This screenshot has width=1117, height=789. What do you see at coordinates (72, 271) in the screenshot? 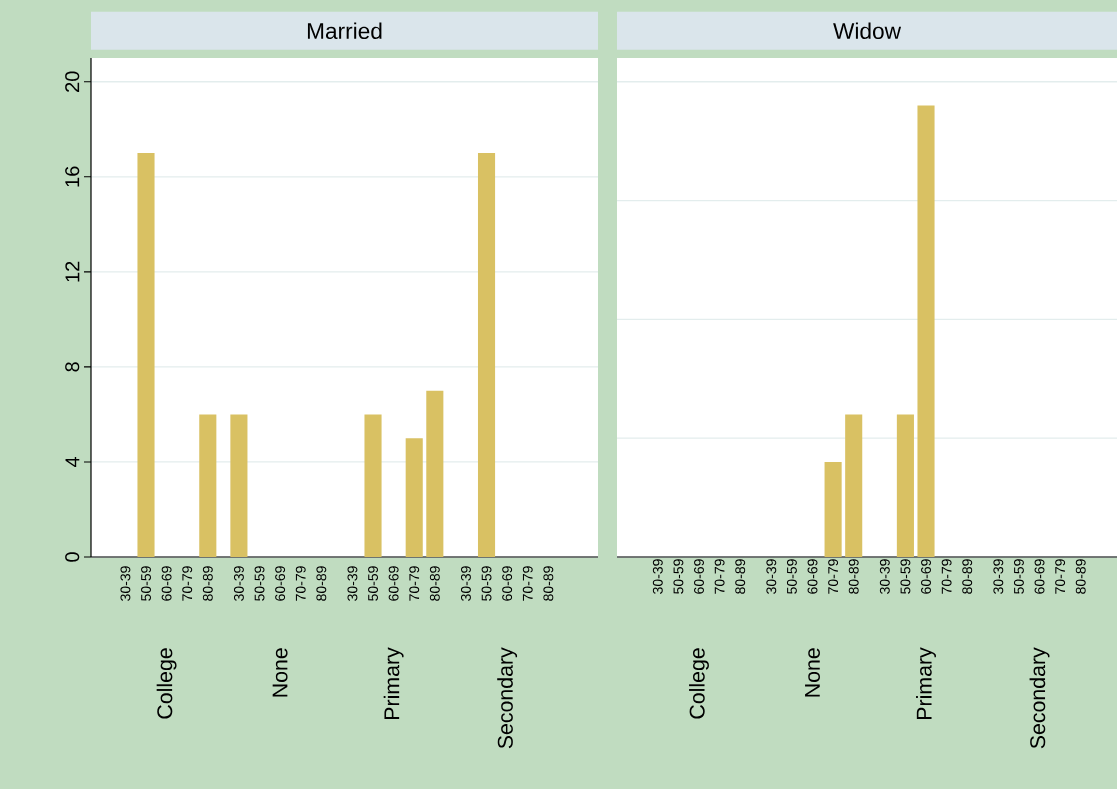
I see `y-tick-label: 12` at bounding box center [72, 271].